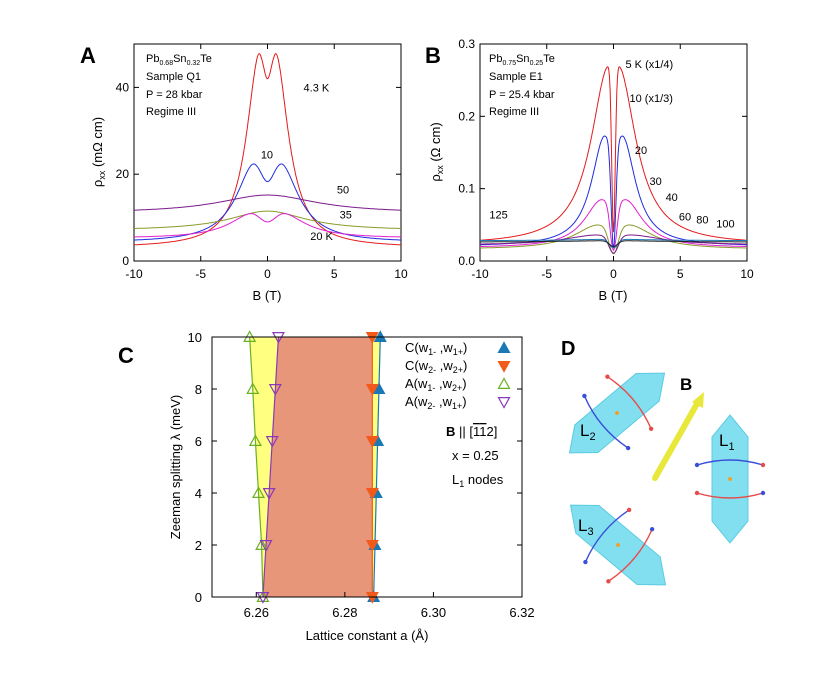 The width and height of the screenshot is (817, 676). I want to click on phase-regions-c, so click(315, 467).